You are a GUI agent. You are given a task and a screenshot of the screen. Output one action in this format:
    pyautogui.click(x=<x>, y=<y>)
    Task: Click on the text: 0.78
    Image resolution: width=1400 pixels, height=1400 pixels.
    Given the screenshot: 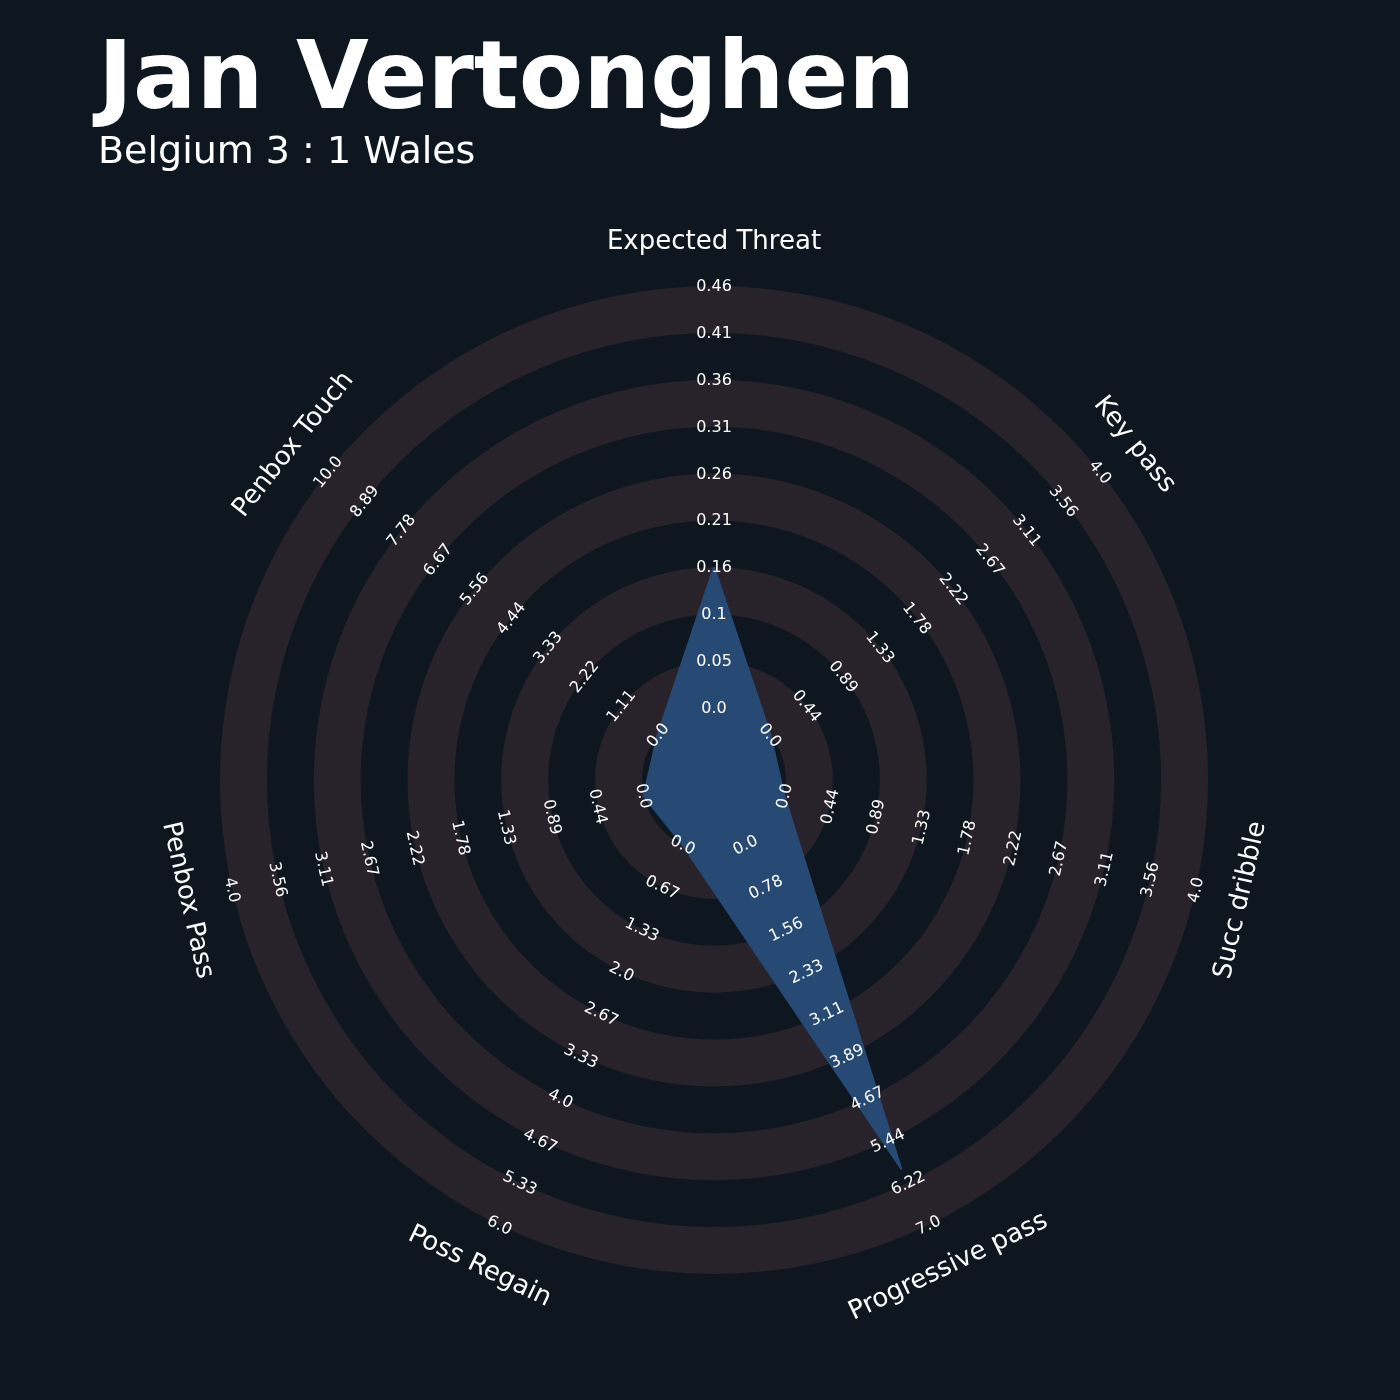 What is the action you would take?
    pyautogui.click(x=765, y=886)
    